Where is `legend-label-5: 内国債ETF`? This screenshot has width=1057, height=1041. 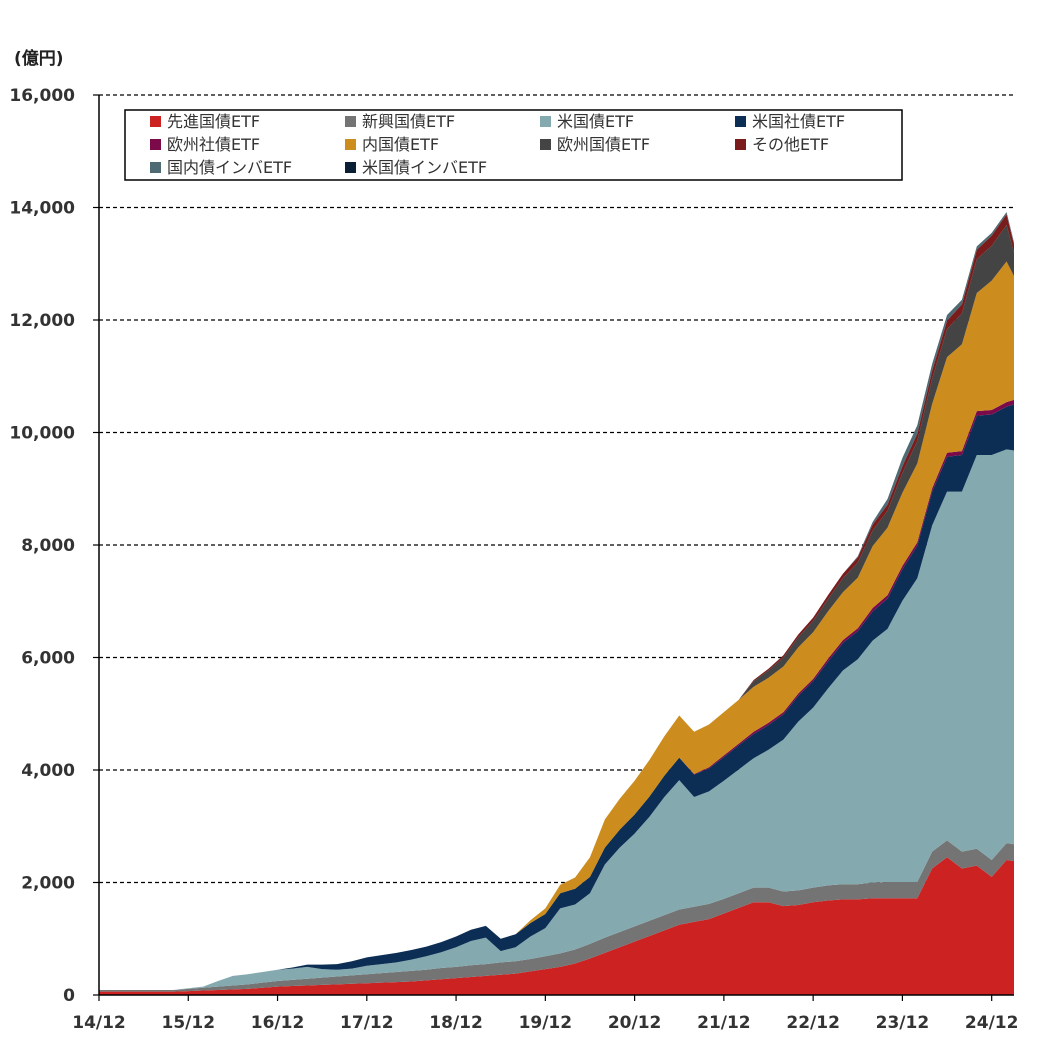 legend-label-5: 内国債ETF is located at coordinates (400, 144).